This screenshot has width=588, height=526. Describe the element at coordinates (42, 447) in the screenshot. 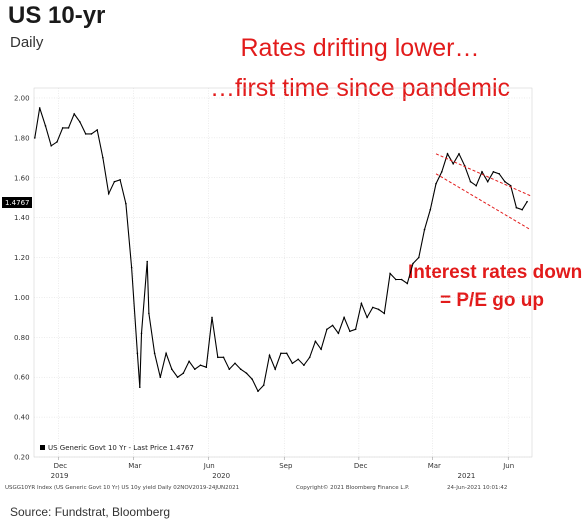

I see `legend-swatch` at that location.